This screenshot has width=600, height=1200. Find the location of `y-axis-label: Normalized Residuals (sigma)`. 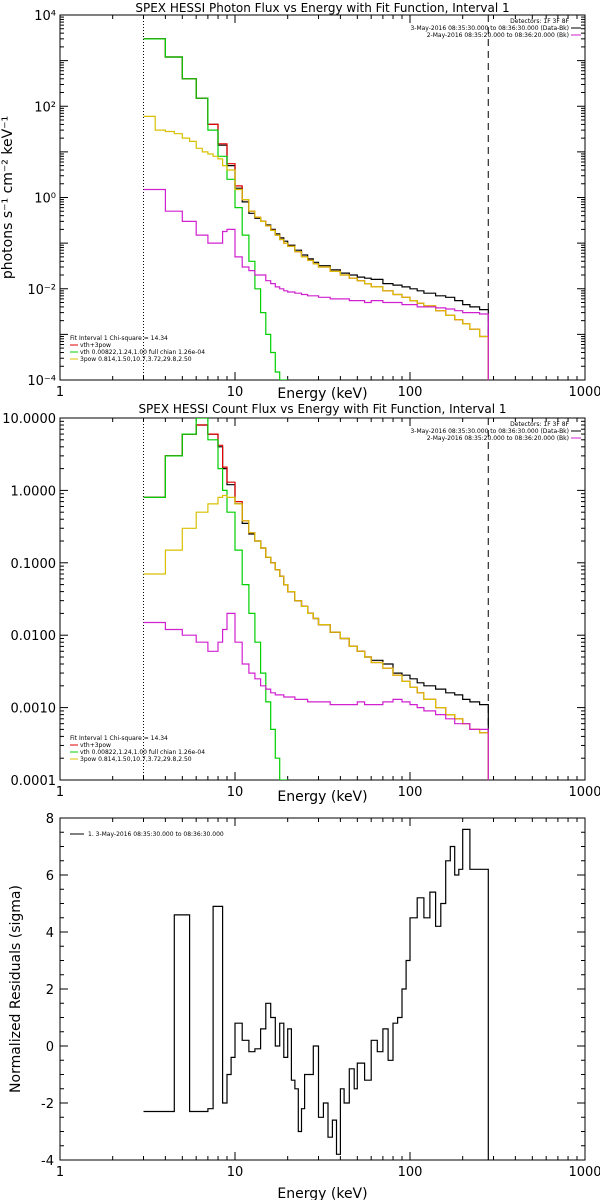

y-axis-label: Normalized Residuals (sigma) is located at coordinates (16, 989).